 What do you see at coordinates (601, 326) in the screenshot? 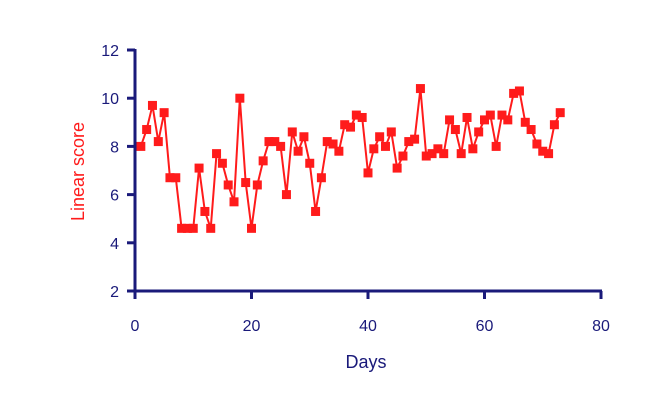
I see `x-tick-label: 80` at bounding box center [601, 326].